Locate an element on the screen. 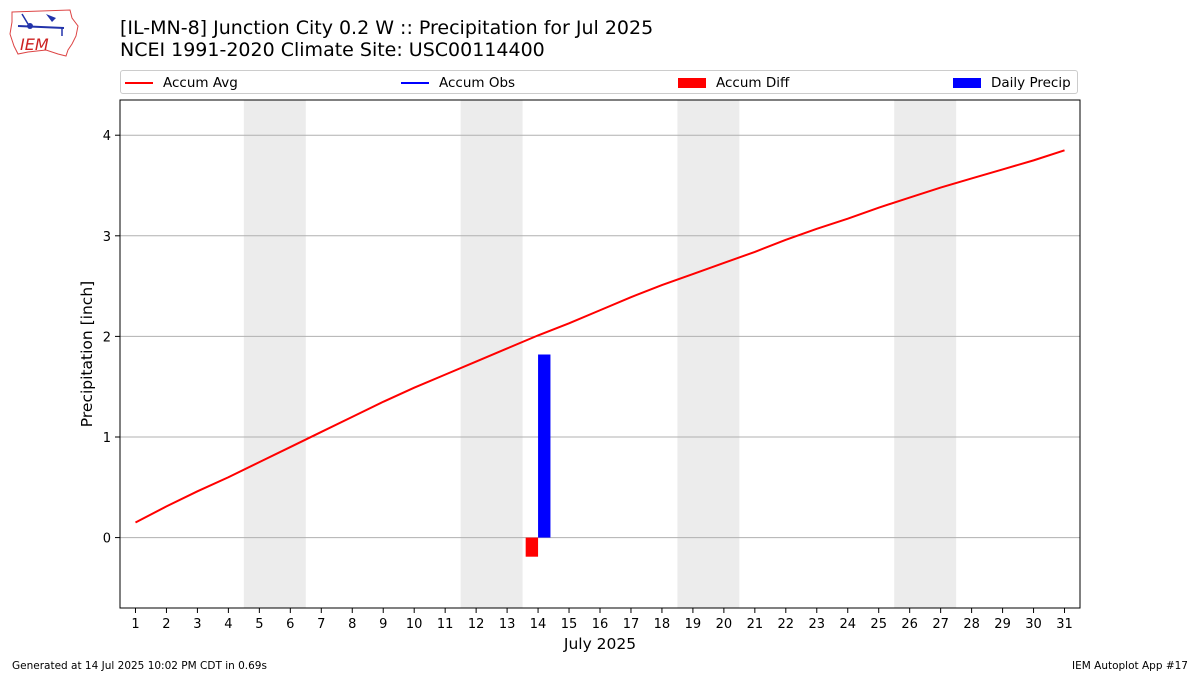 This screenshot has width=1200, height=675. x-tick-label-22: 22 is located at coordinates (786, 624).